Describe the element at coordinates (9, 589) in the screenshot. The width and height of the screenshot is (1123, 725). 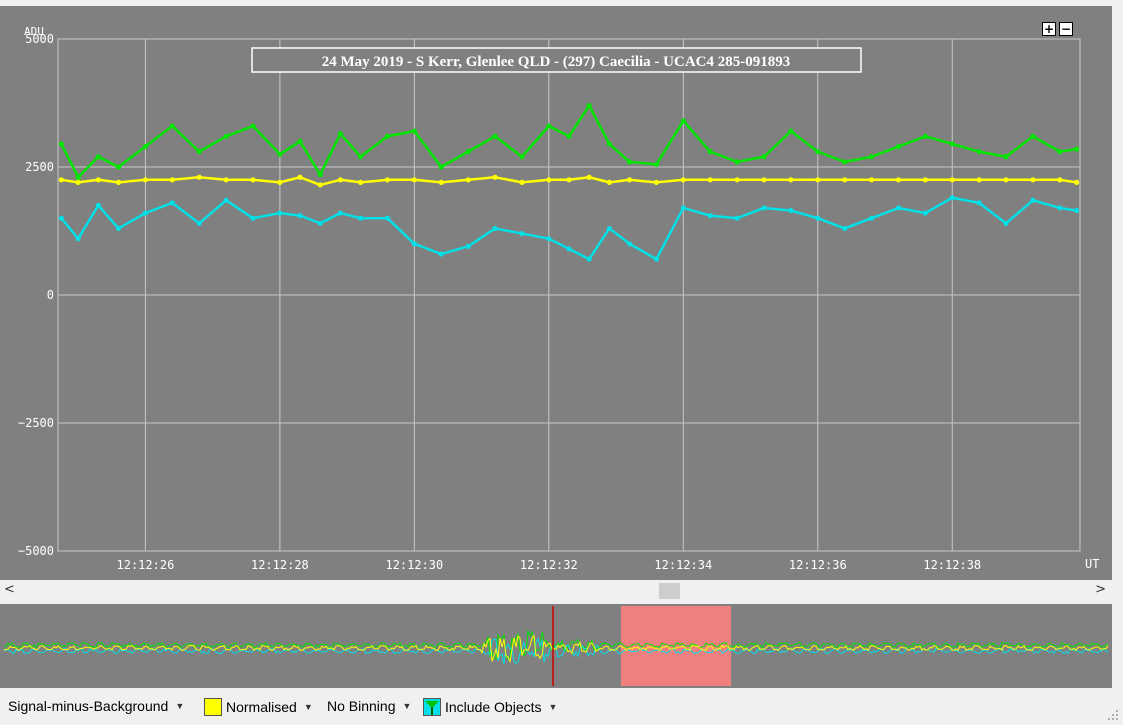
I see `scroll-left-arrow-icon: <` at that location.